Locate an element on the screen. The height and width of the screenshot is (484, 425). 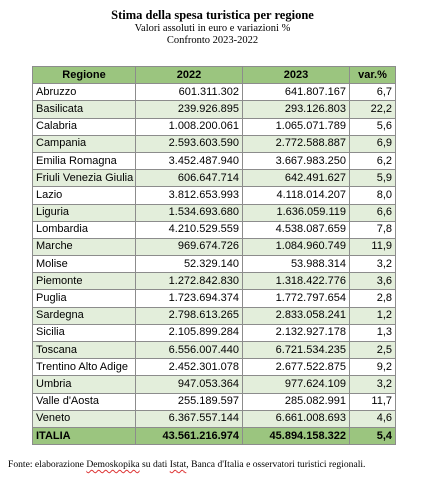
cell-region: Trentino Alto Adige is located at coordinates (84, 367).